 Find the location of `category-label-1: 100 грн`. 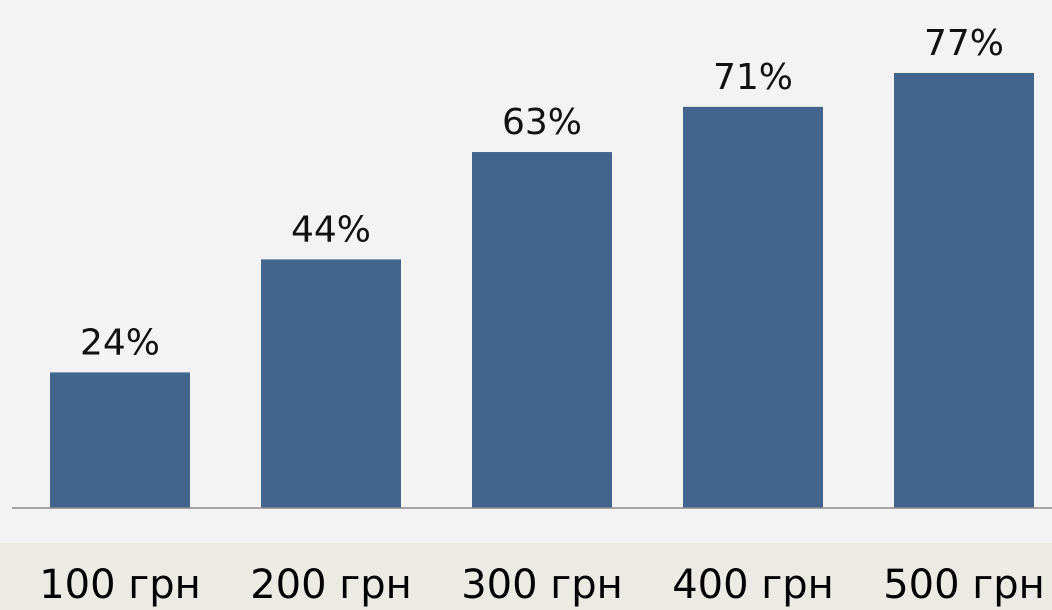

category-label-1: 100 грн is located at coordinates (120, 585).